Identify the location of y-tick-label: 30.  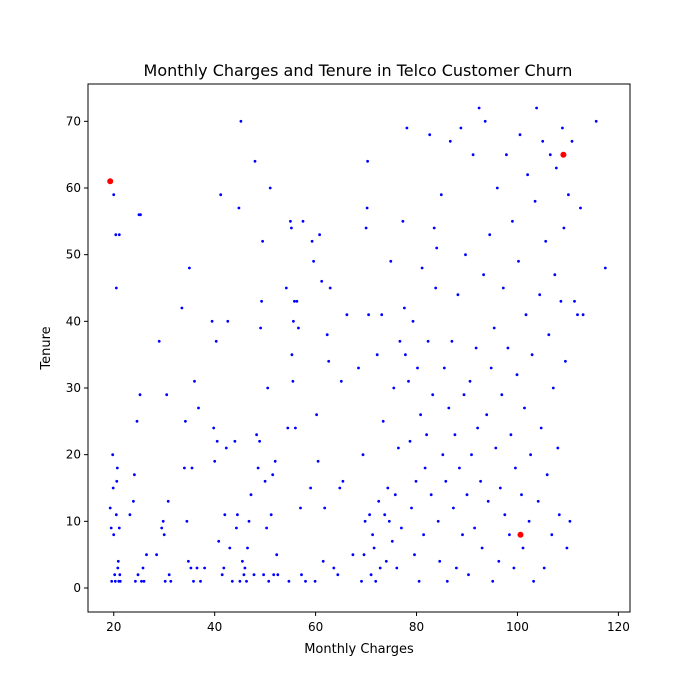
(73, 388).